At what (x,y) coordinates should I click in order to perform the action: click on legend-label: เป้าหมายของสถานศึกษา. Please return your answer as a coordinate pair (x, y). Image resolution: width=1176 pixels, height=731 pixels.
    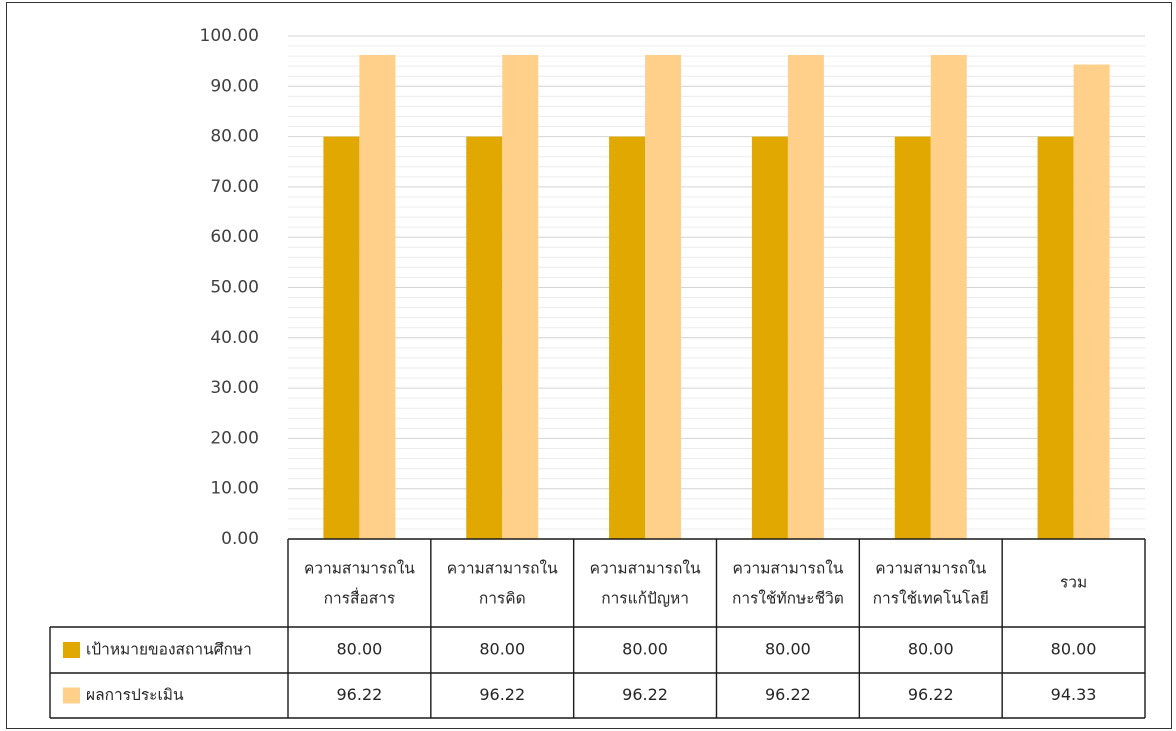
    Looking at the image, I should click on (169, 650).